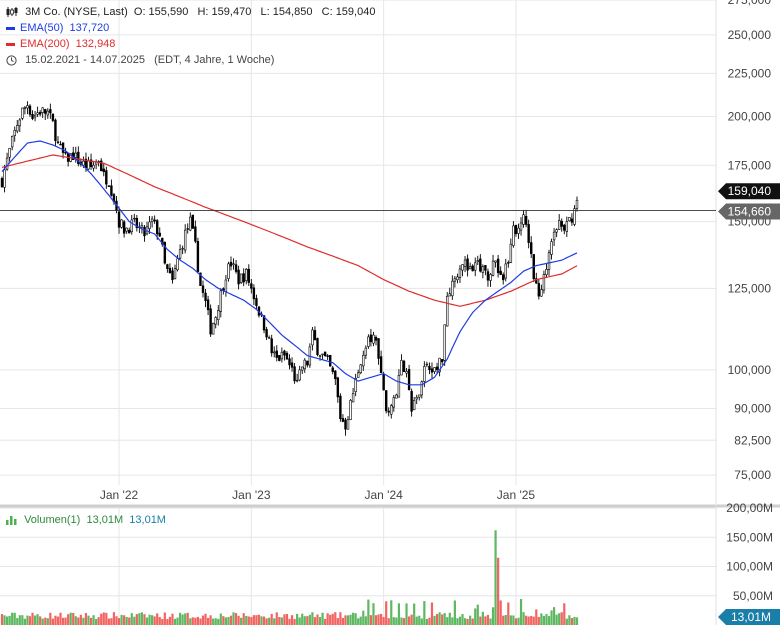 The height and width of the screenshot is (625, 780). I want to click on last-price-tag: 159,040, so click(749, 191).